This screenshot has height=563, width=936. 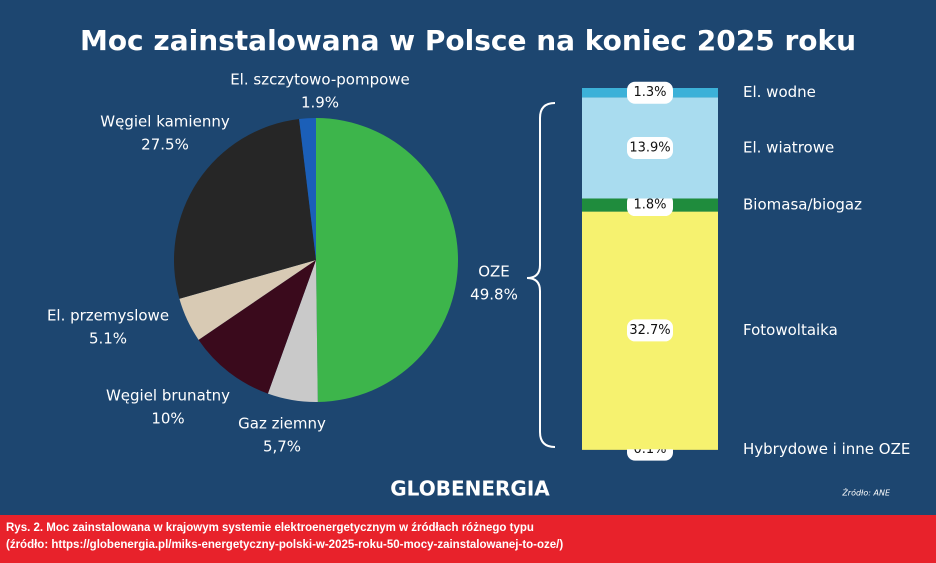 I want to click on slice-value: 27.5%, so click(x=165, y=145).